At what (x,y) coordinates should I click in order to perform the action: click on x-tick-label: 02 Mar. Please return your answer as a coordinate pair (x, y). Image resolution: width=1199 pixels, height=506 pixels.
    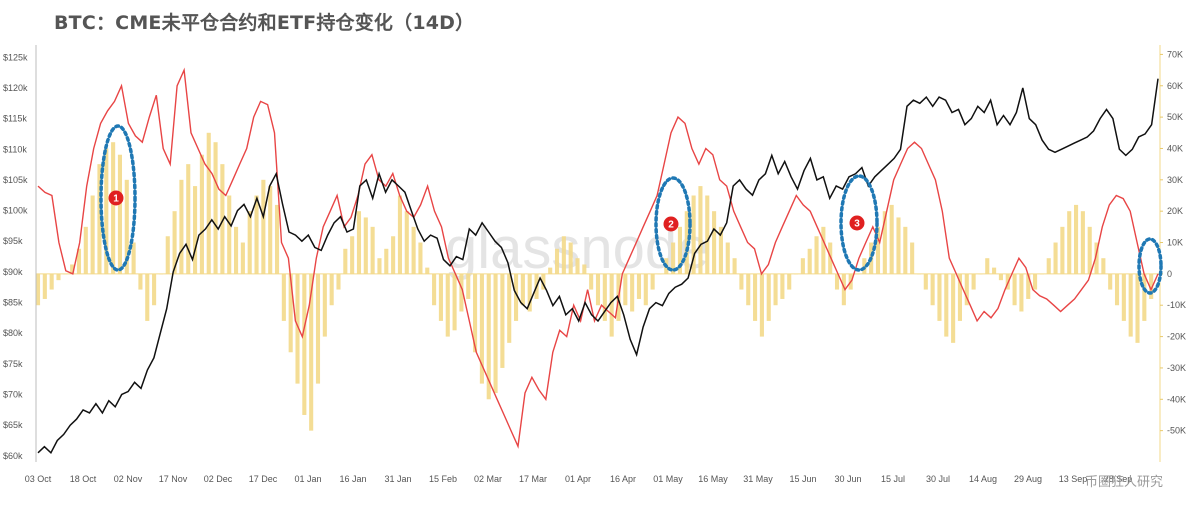
    Looking at the image, I should click on (488, 479).